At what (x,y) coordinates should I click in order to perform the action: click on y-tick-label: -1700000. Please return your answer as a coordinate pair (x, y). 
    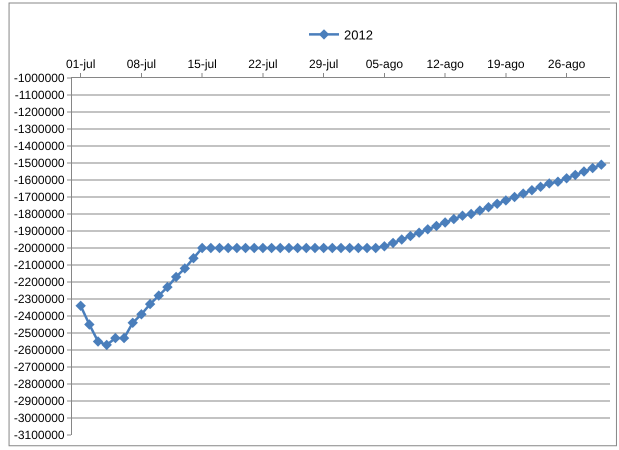
    Looking at the image, I should click on (39, 197).